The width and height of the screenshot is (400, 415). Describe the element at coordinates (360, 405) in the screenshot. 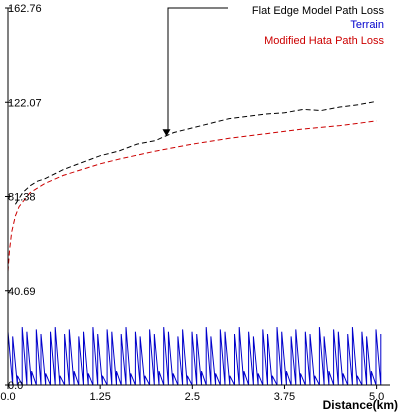

I see `x-axis-title: Distance(km)` at that location.